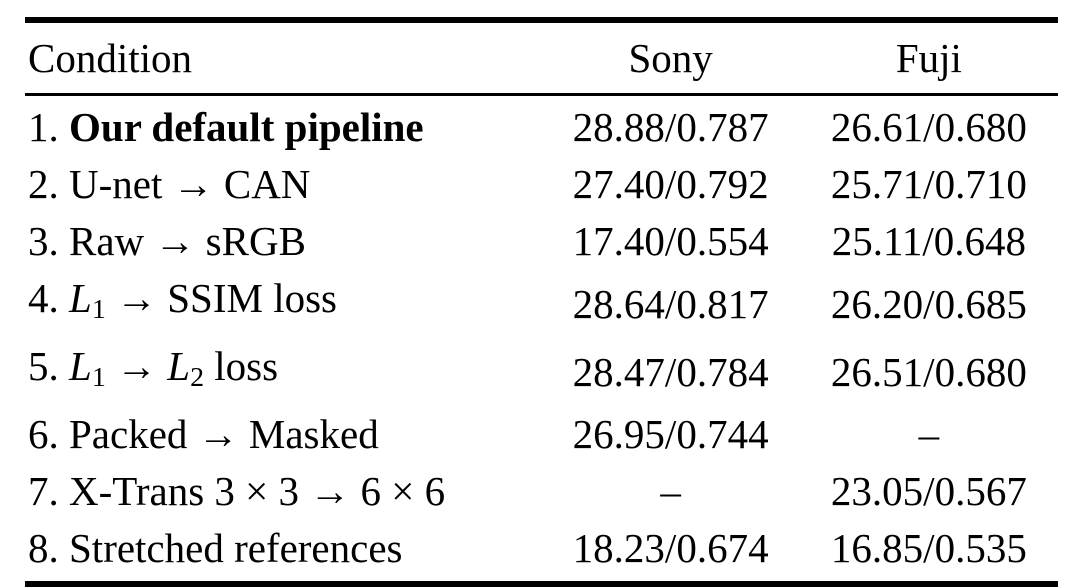 The height and width of the screenshot is (587, 1080). What do you see at coordinates (670, 548) in the screenshot?
I see `sony-metric-cell: 18.23/0.674` at bounding box center [670, 548].